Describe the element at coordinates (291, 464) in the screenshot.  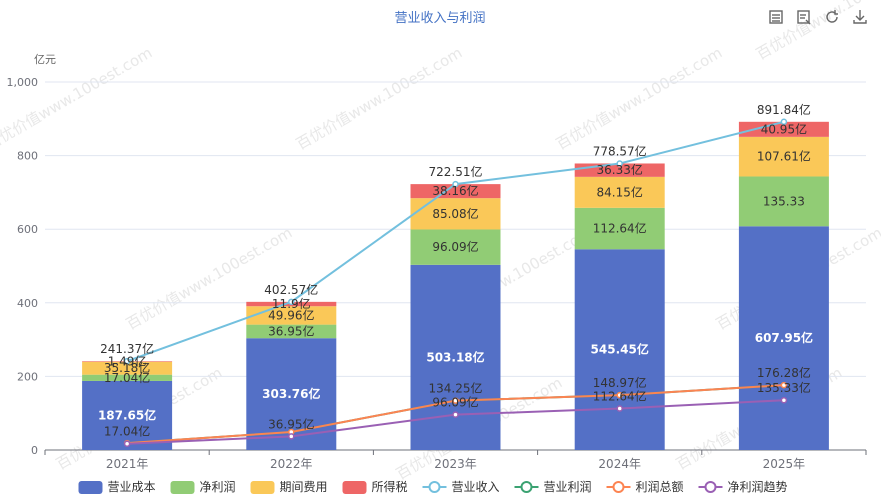
I see `x-tick-label: 2022年` at that location.